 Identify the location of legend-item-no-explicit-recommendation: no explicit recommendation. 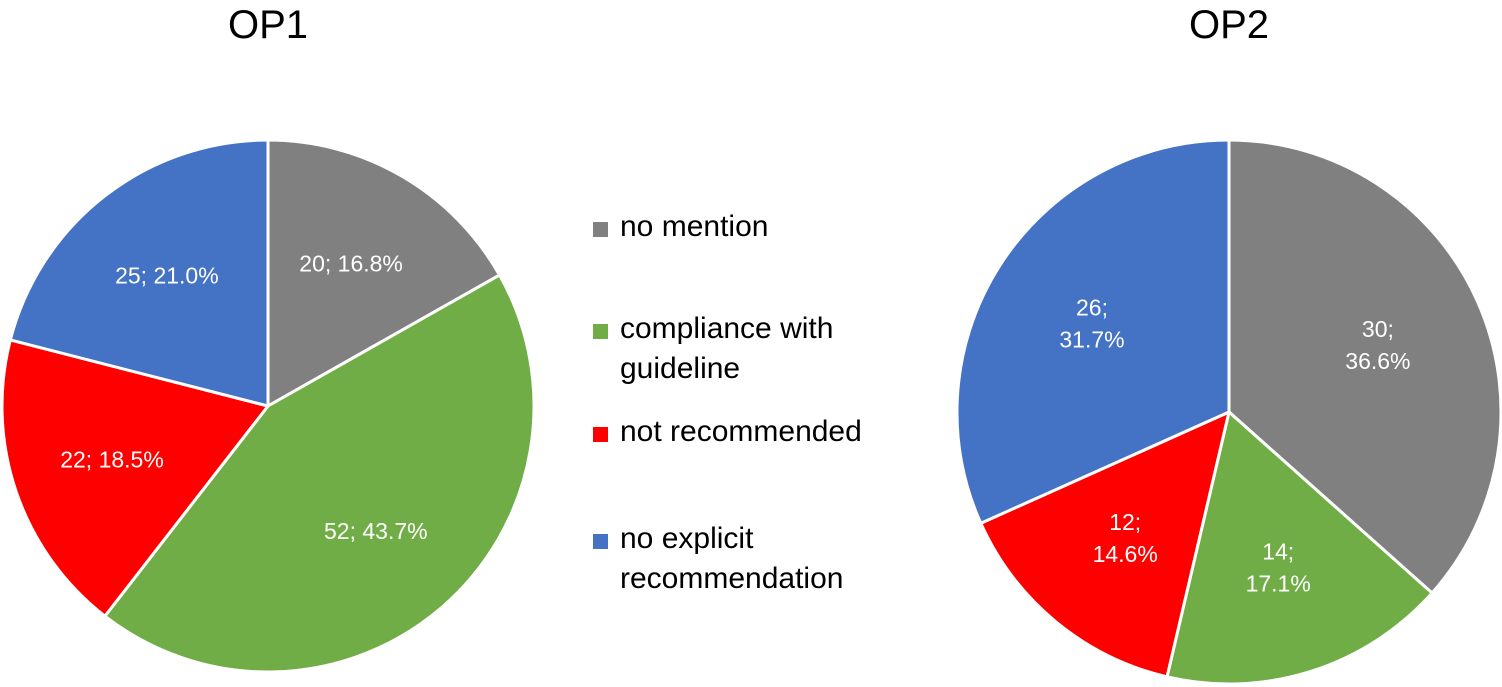
(718, 558).